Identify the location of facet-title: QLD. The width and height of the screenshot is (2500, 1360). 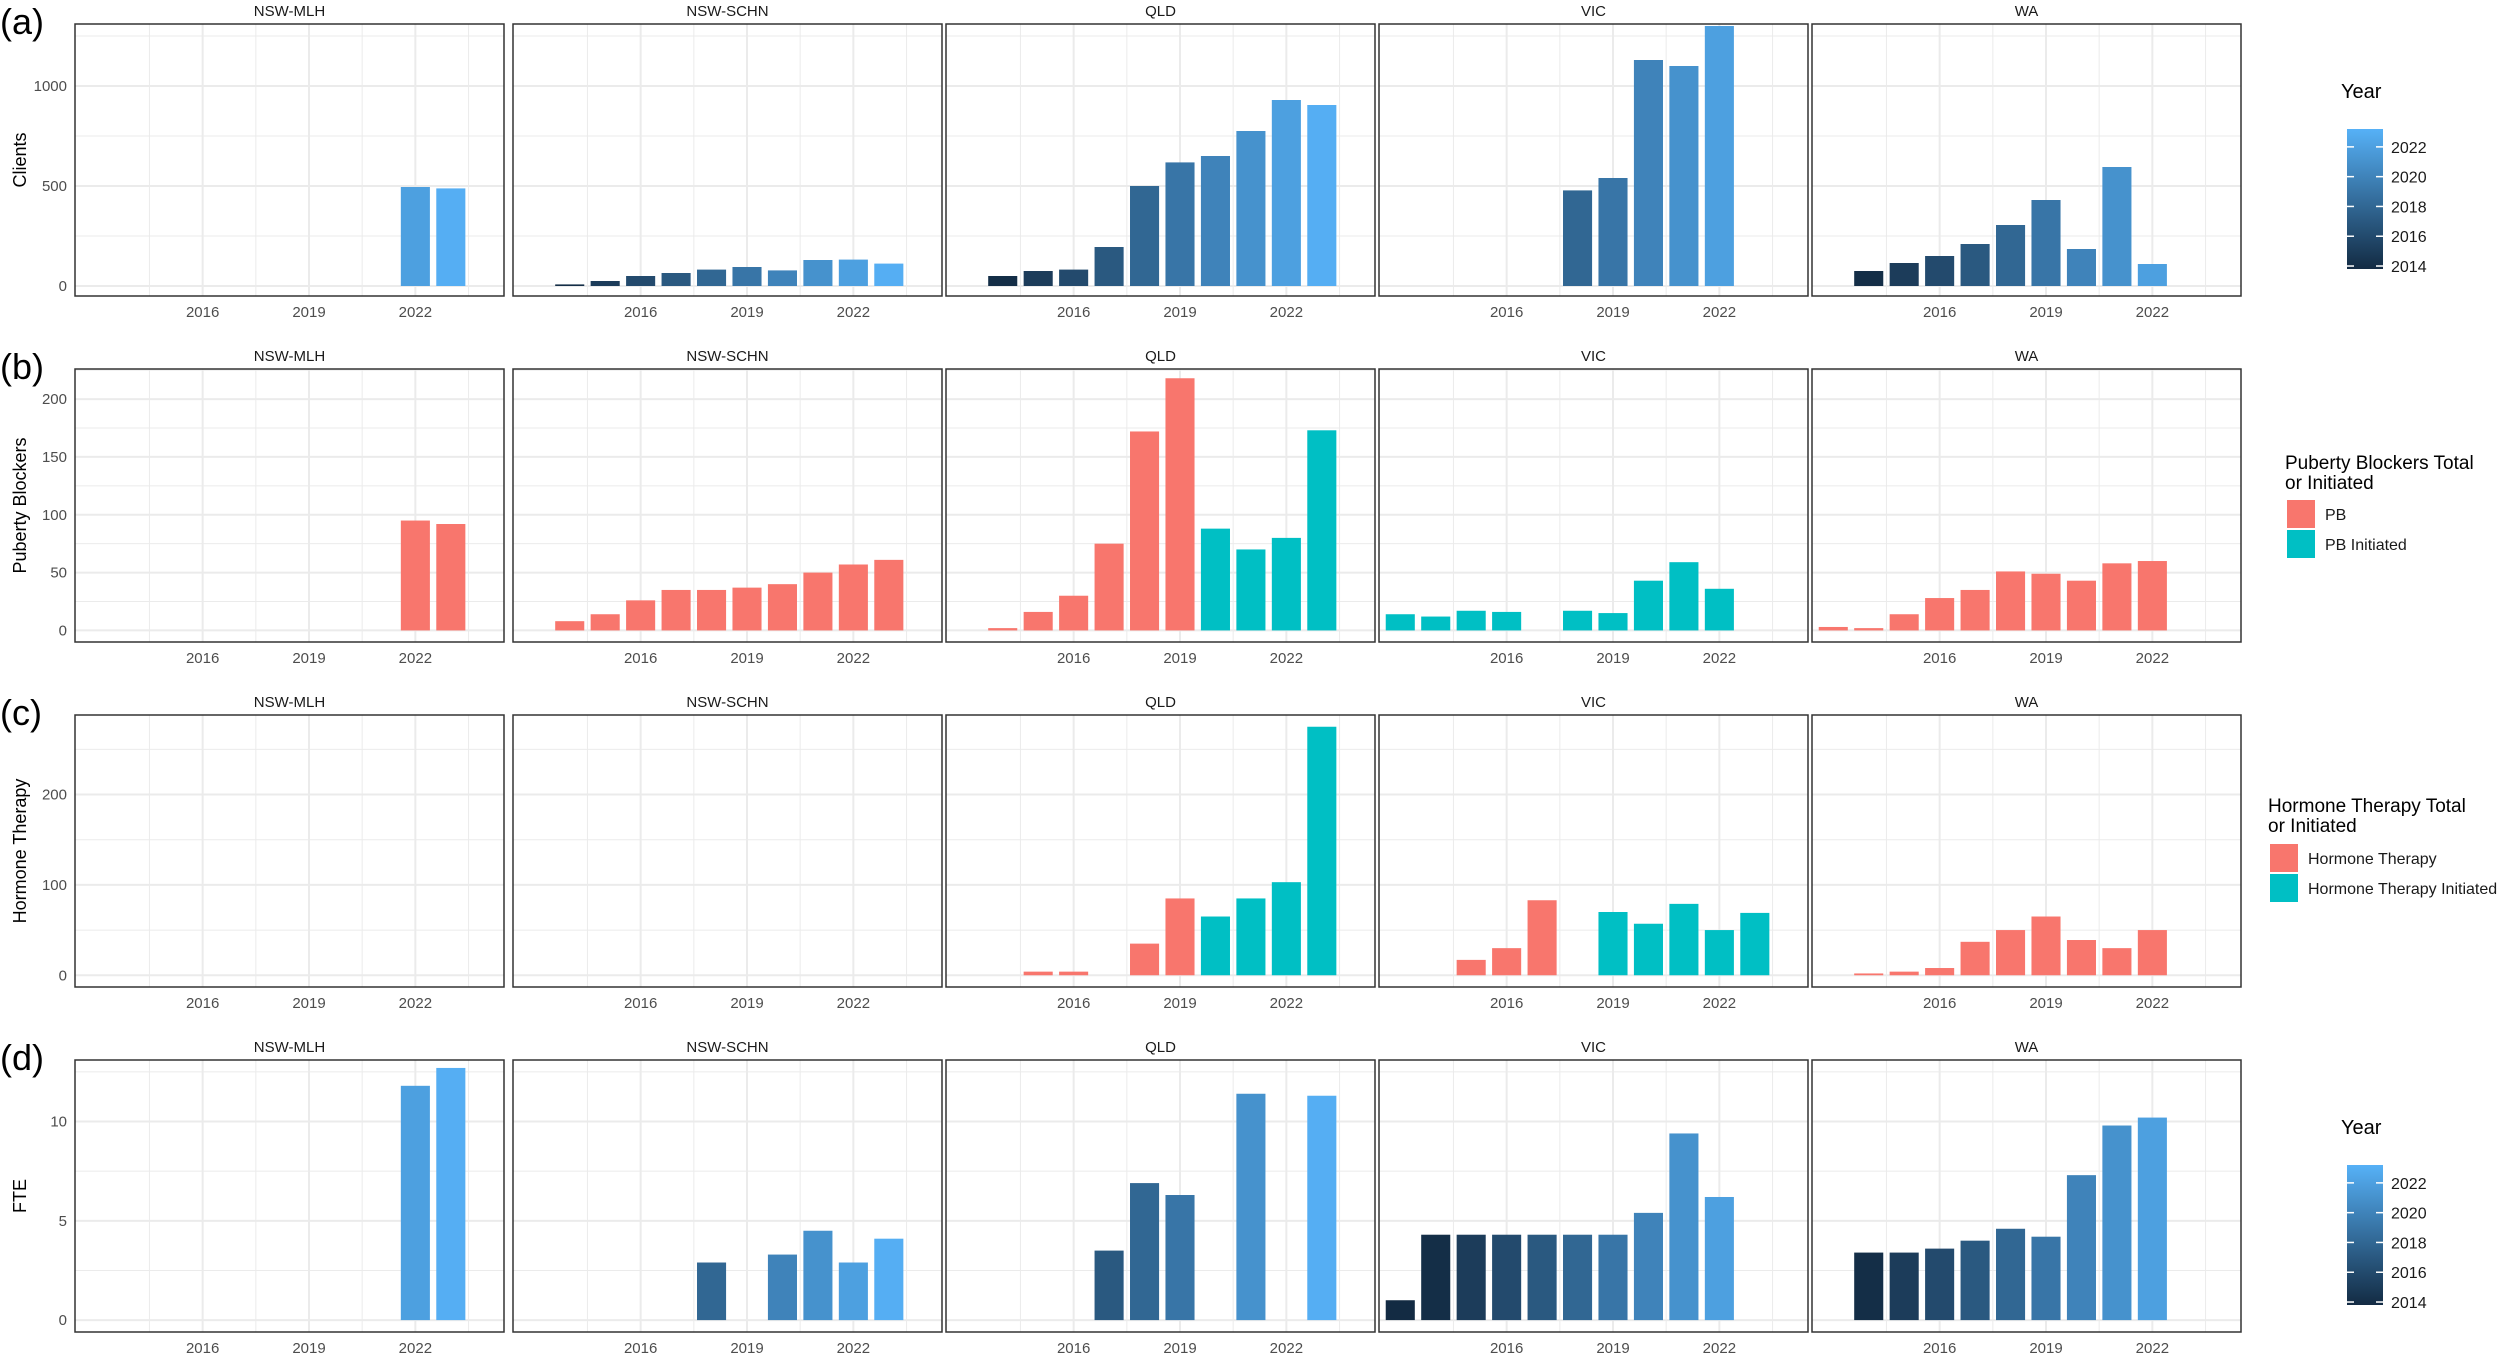
(1160, 356).